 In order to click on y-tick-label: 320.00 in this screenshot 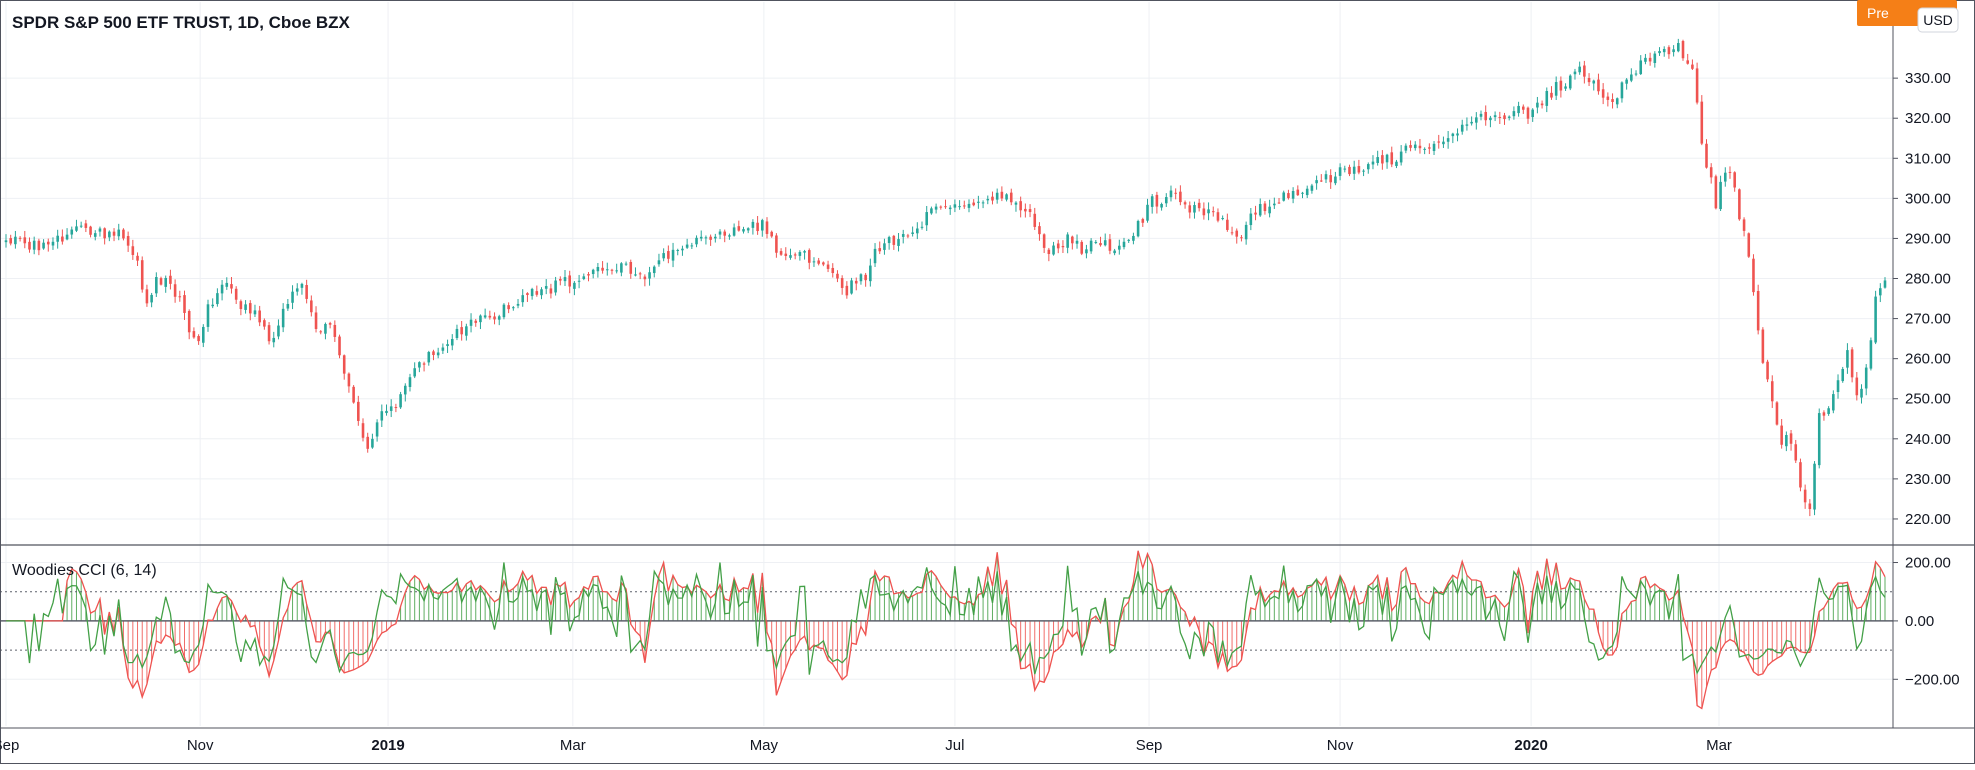, I will do `click(1928, 118)`.